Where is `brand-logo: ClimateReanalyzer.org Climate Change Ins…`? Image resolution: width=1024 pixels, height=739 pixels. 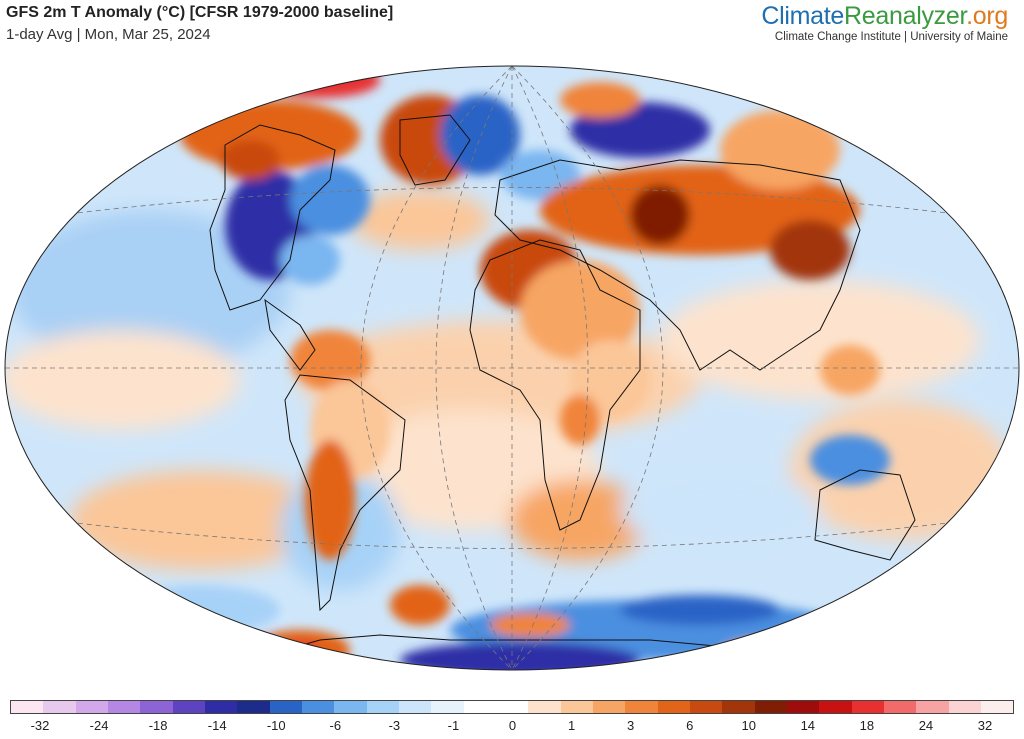
brand-logo: ClimateReanalyzer.org Climate Change Ins… is located at coordinates (884, 22).